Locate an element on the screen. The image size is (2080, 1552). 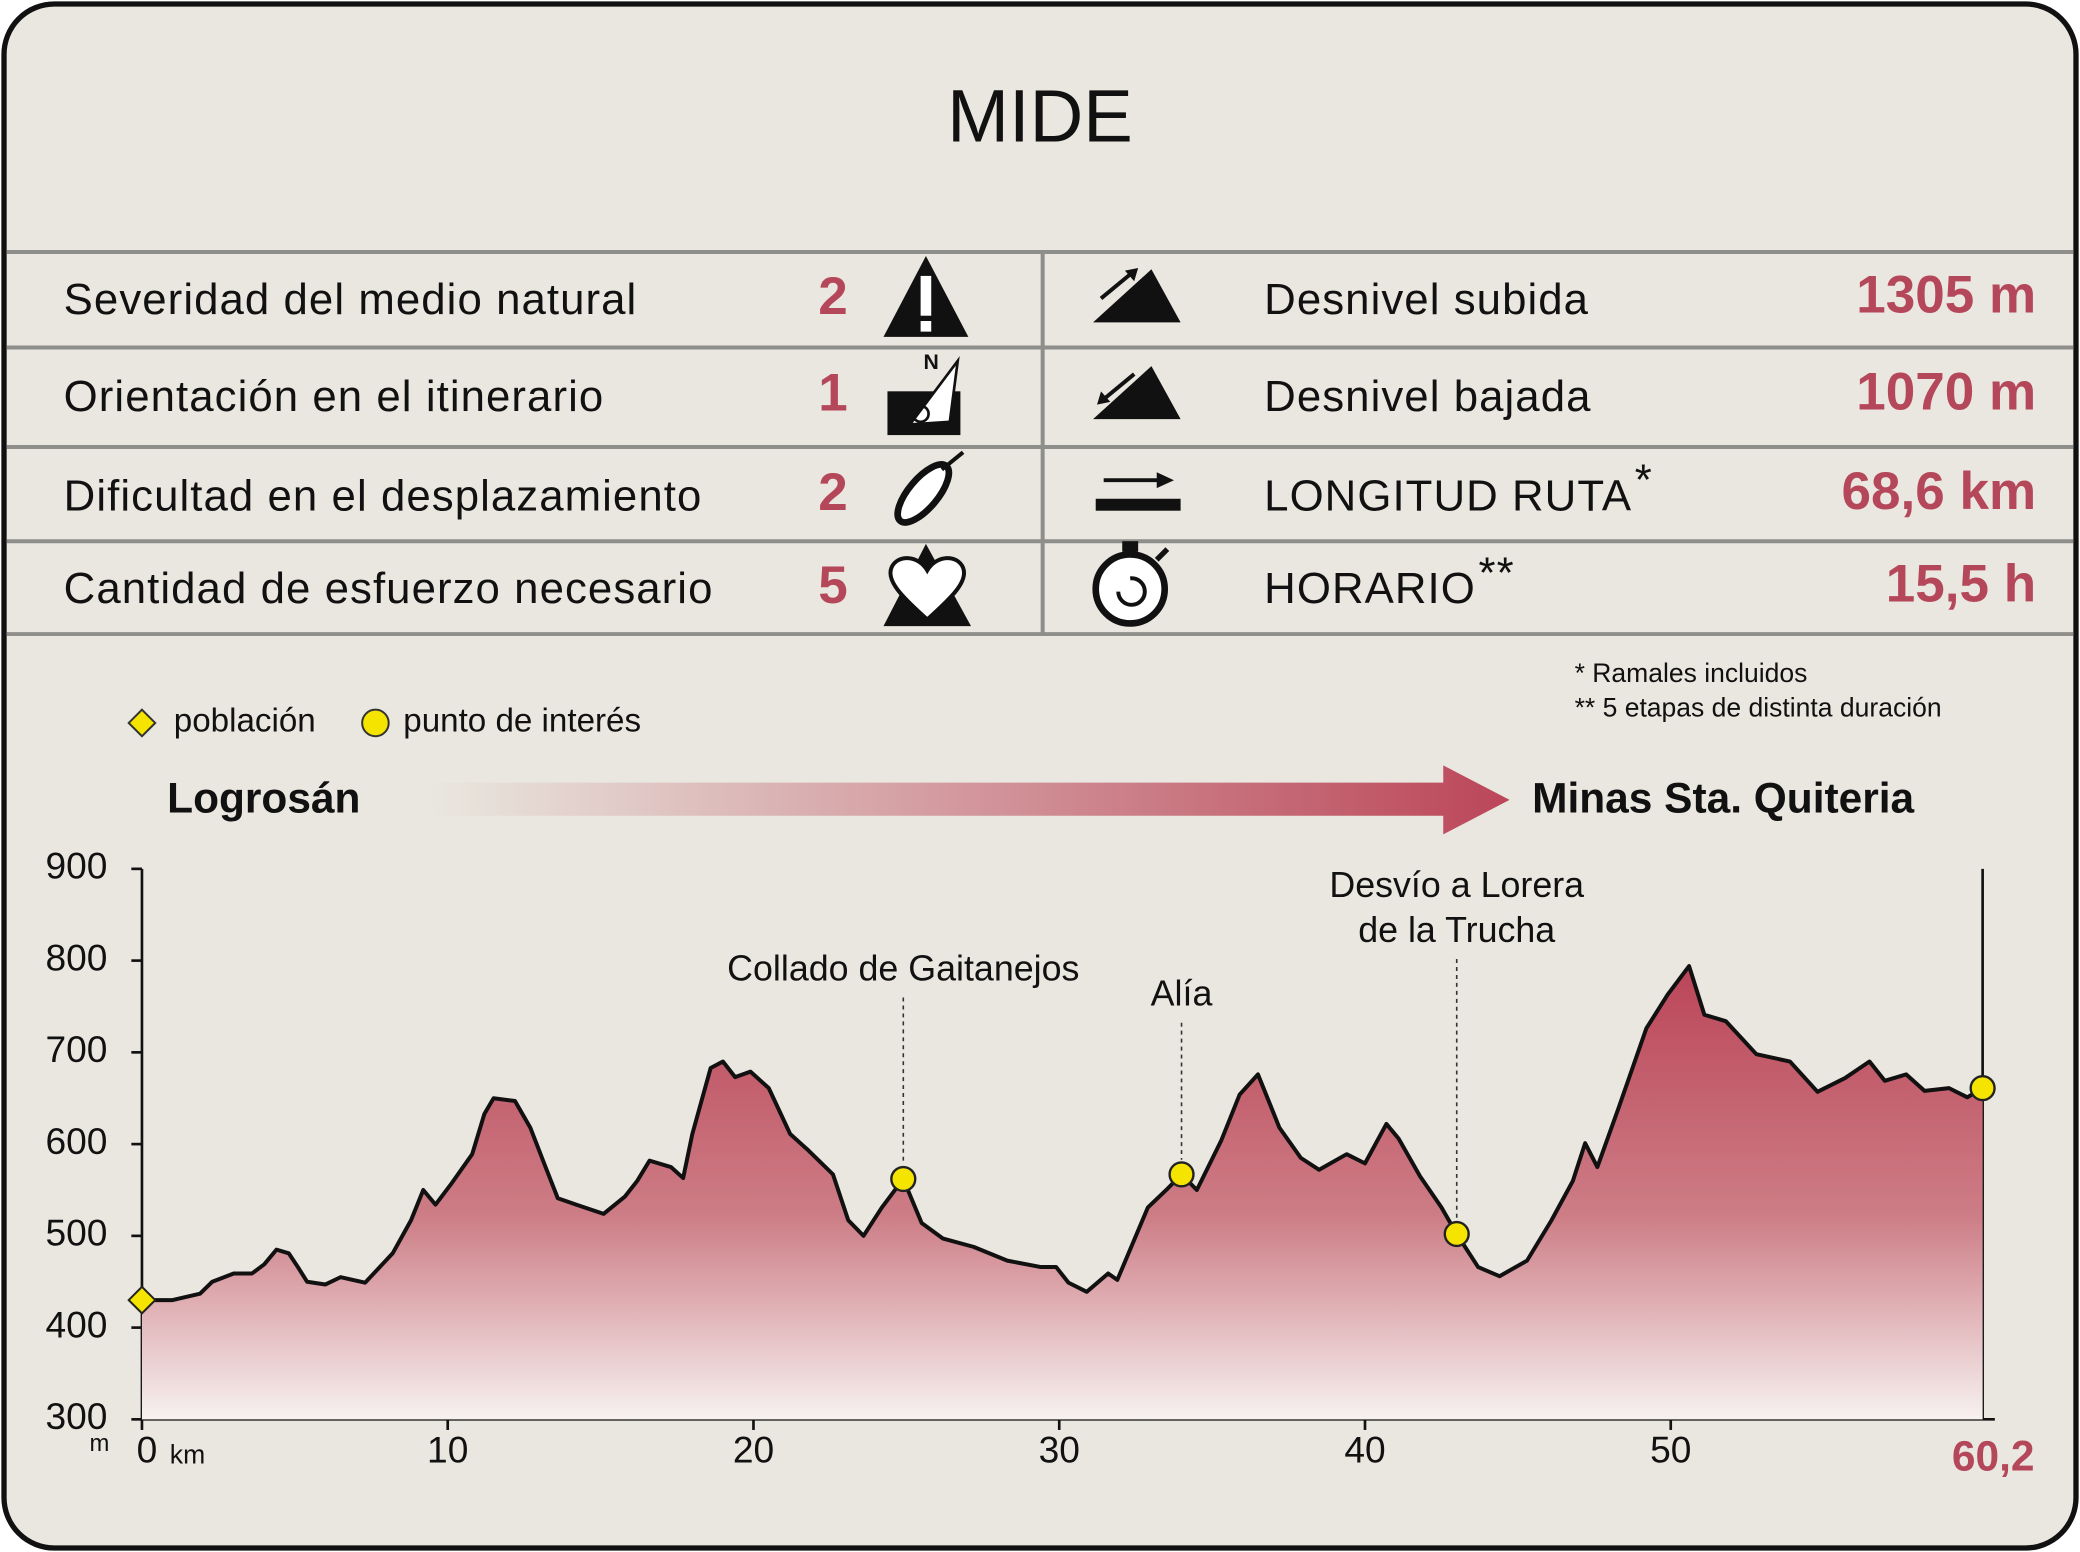
y-tick-label: 300 is located at coordinates (77, 1416).